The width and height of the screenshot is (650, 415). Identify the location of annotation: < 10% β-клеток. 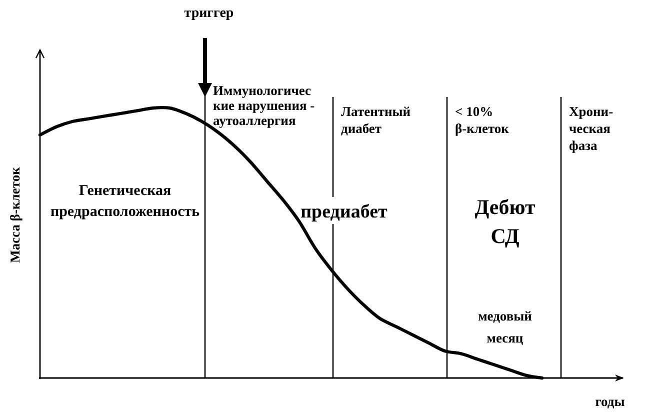
(482, 120).